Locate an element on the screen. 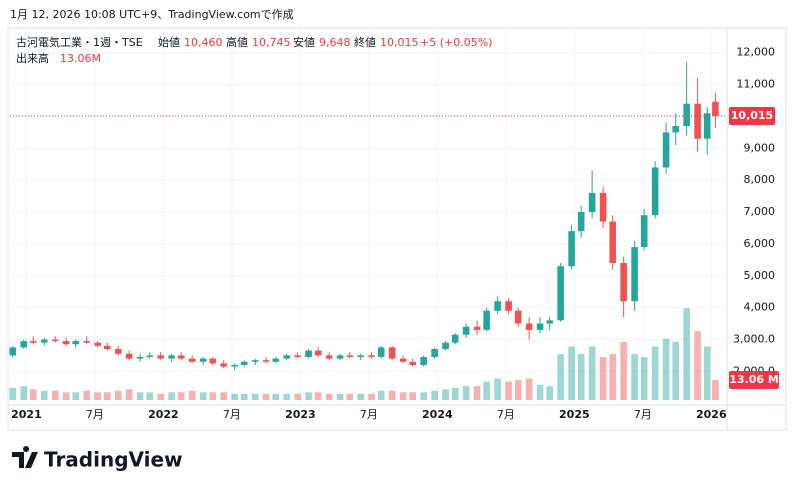  y-tick-label: 5,000 is located at coordinates (760, 275).